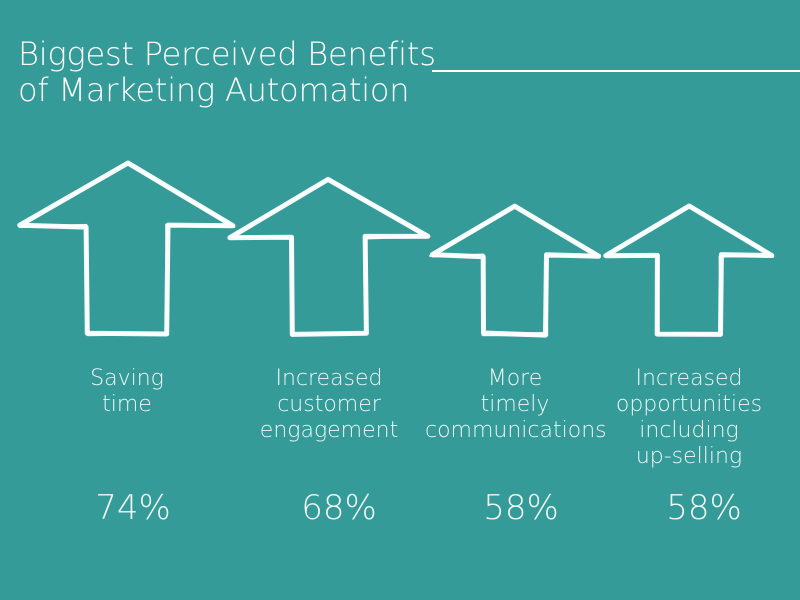  I want to click on value-label-customer-engagement: 68%, so click(339, 508).